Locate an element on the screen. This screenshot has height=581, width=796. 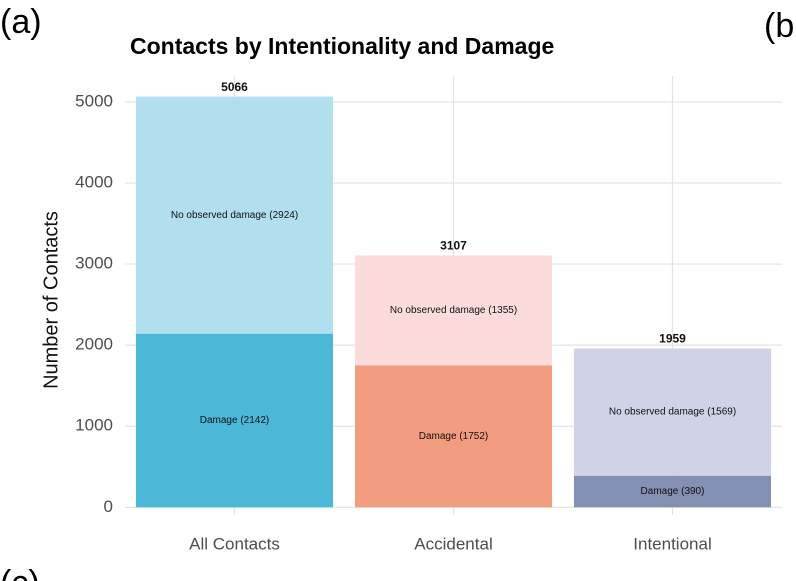
panel-label: (a) is located at coordinates (21, 22).